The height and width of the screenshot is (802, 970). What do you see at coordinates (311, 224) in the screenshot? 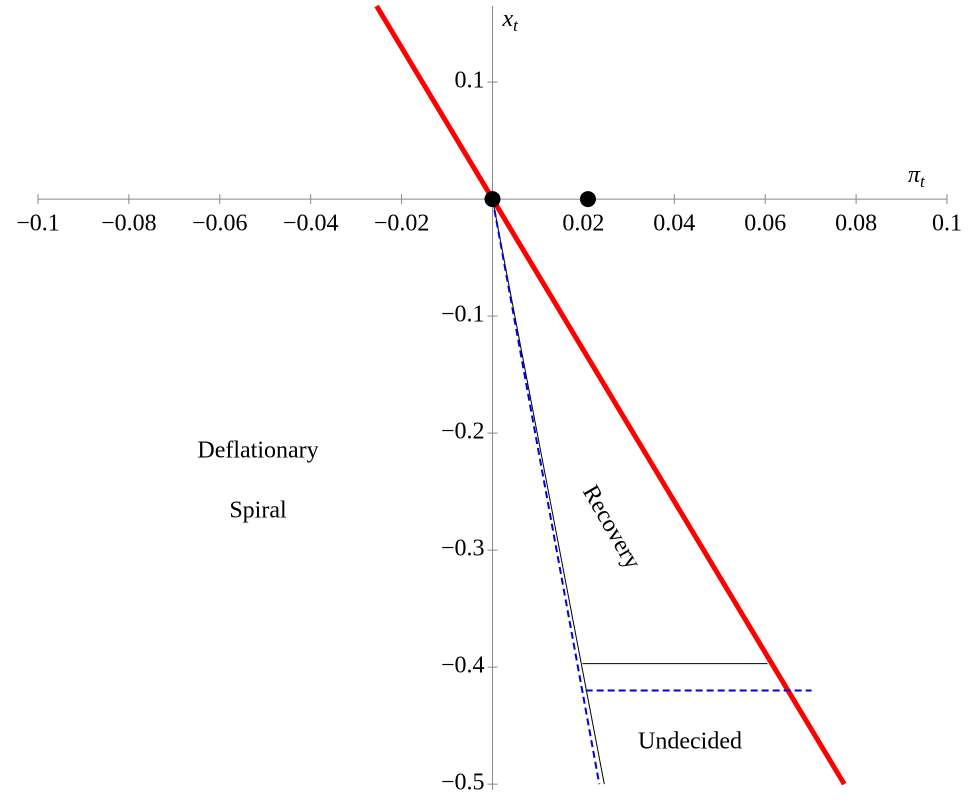
I see `x-tick-label: −0.04` at bounding box center [311, 224].